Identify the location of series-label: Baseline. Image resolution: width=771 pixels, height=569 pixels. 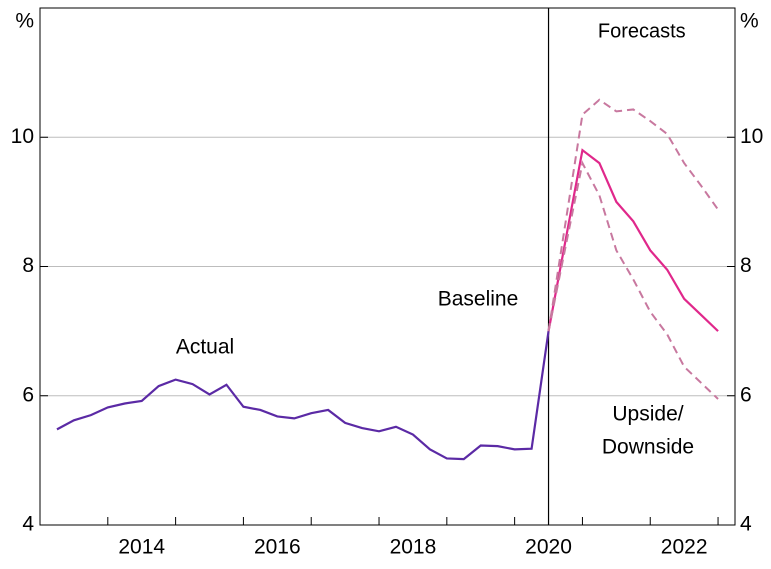
(478, 299).